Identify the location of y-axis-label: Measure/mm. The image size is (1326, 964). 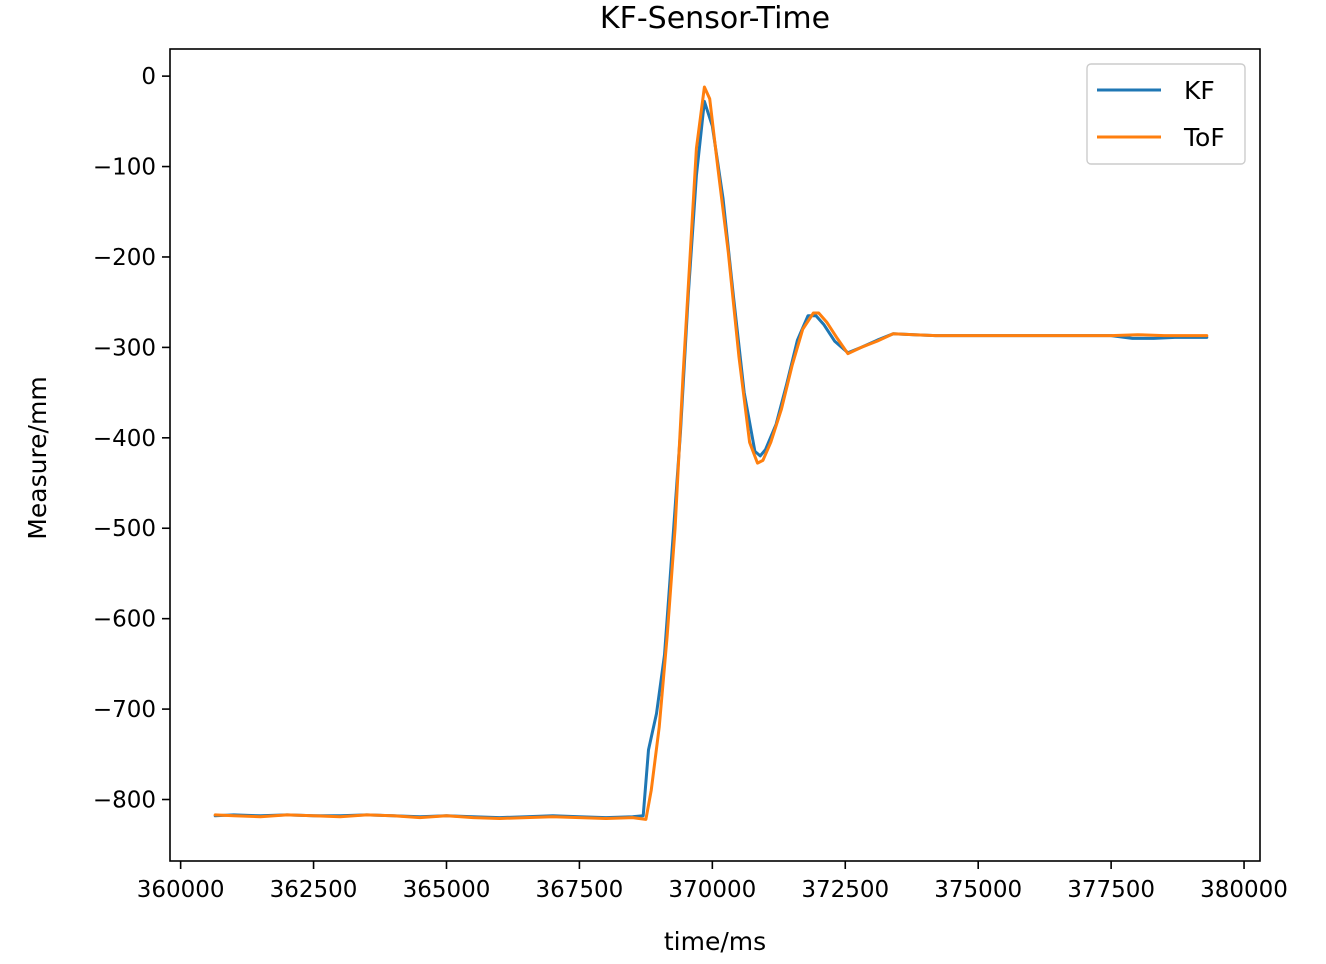
(37, 457).